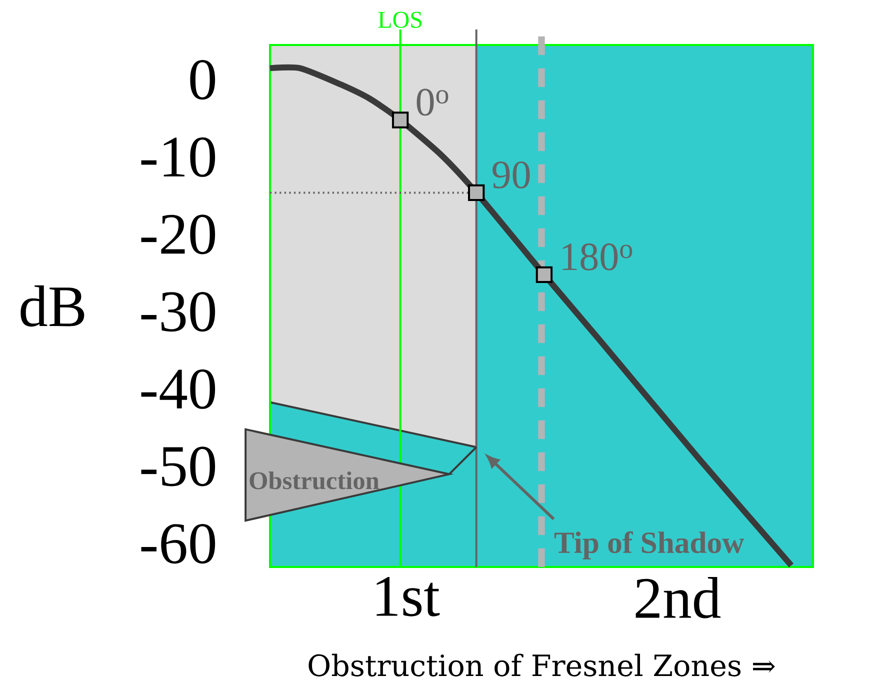 This screenshot has width=869, height=685. Describe the element at coordinates (178, 389) in the screenshot. I see `y-tick-label: -40` at that location.